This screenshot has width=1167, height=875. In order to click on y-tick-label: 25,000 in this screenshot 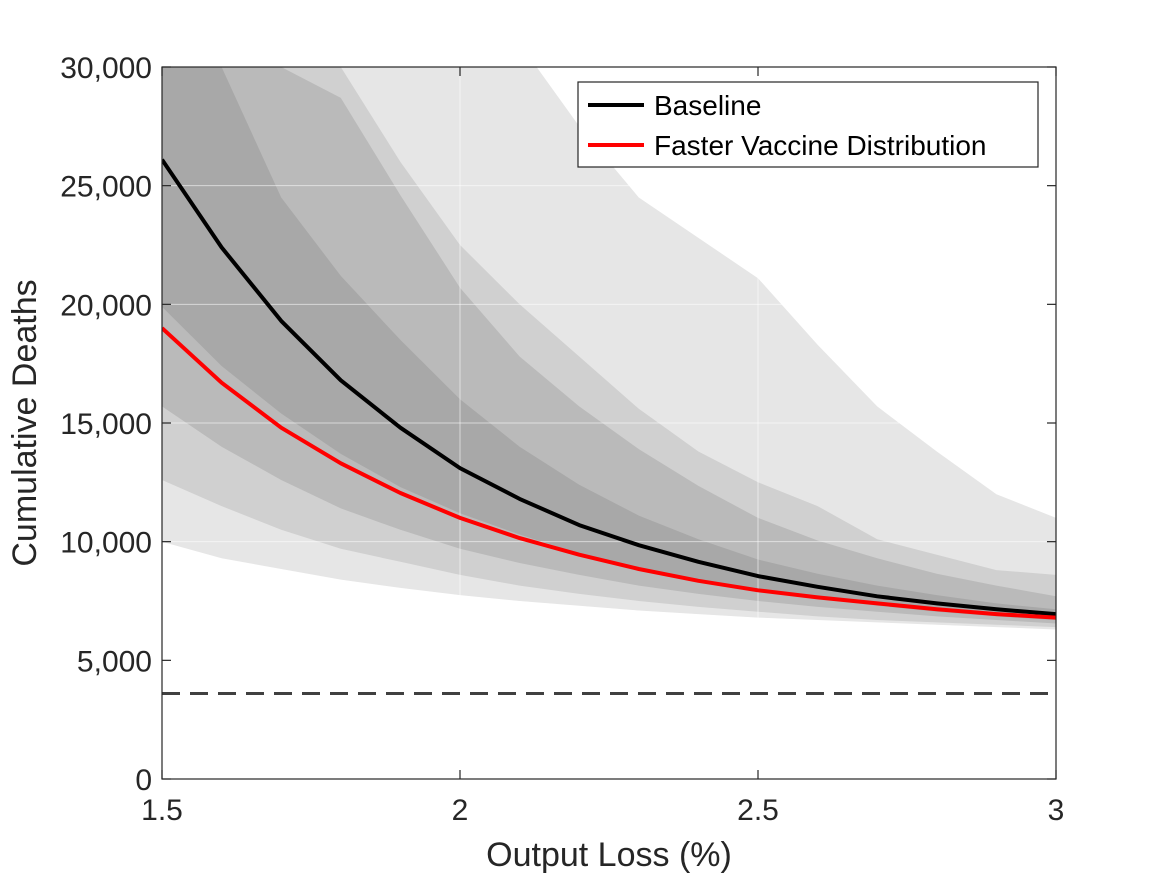, I will do `click(106, 187)`.